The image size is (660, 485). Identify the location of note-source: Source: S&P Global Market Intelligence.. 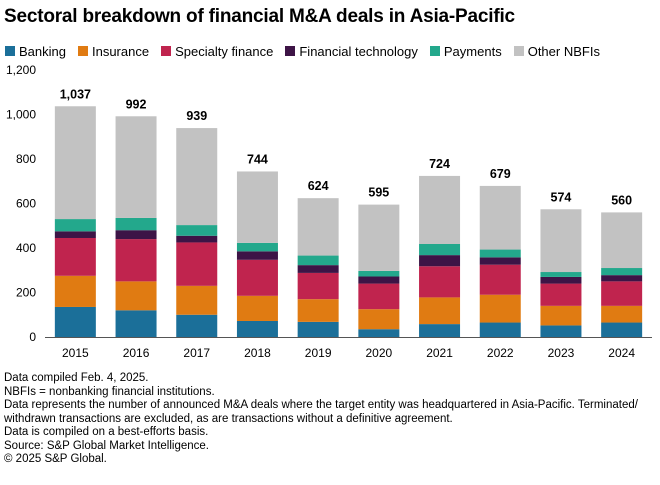
(106, 445).